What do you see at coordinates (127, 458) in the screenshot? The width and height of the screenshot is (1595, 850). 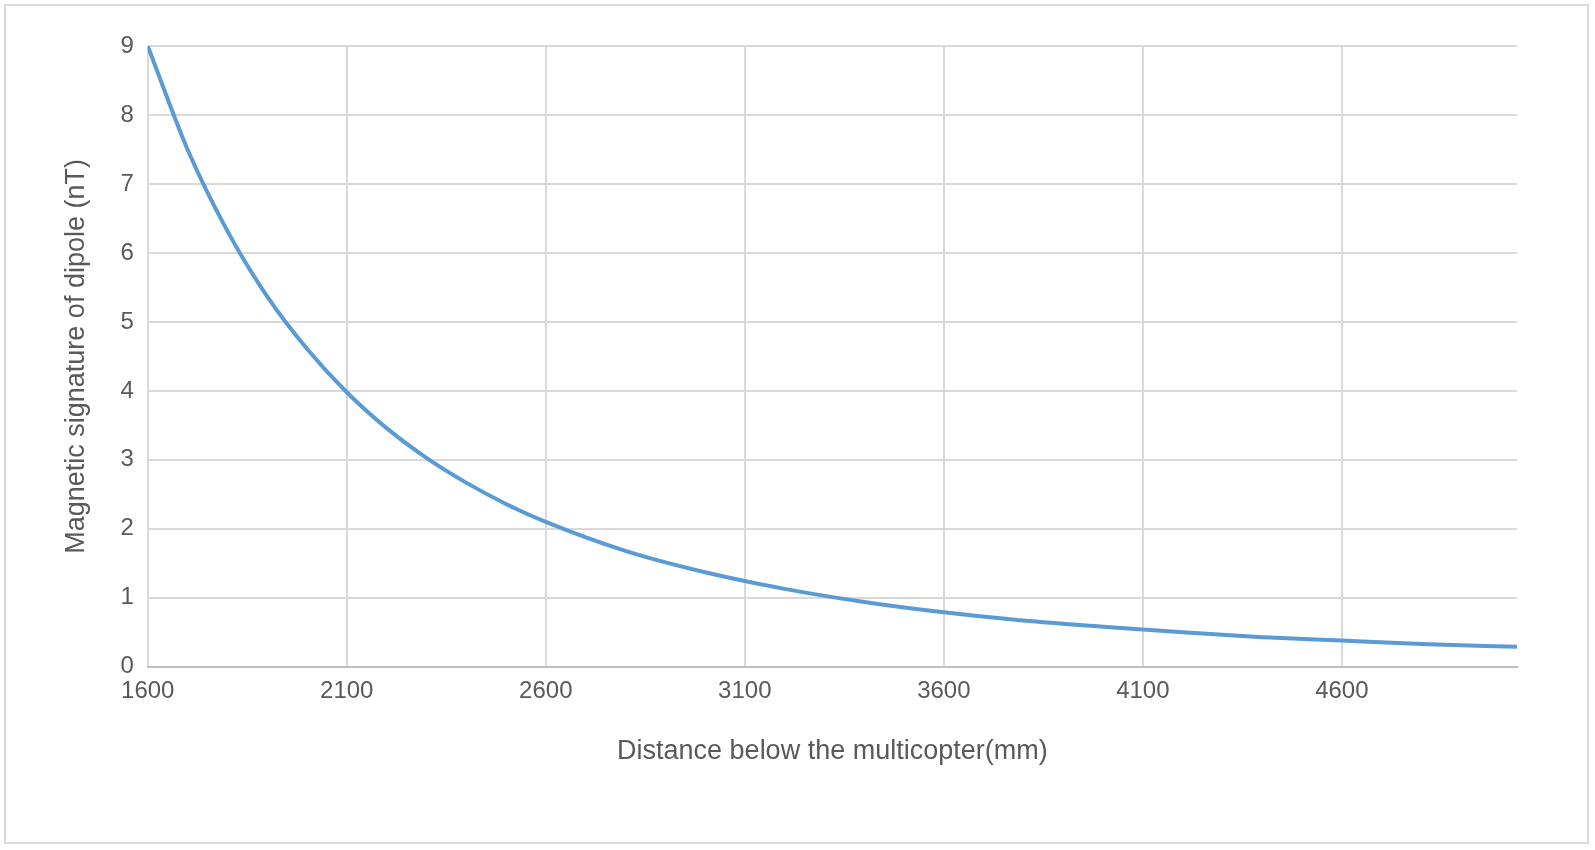 I see `y-tick-label: 3` at bounding box center [127, 458].